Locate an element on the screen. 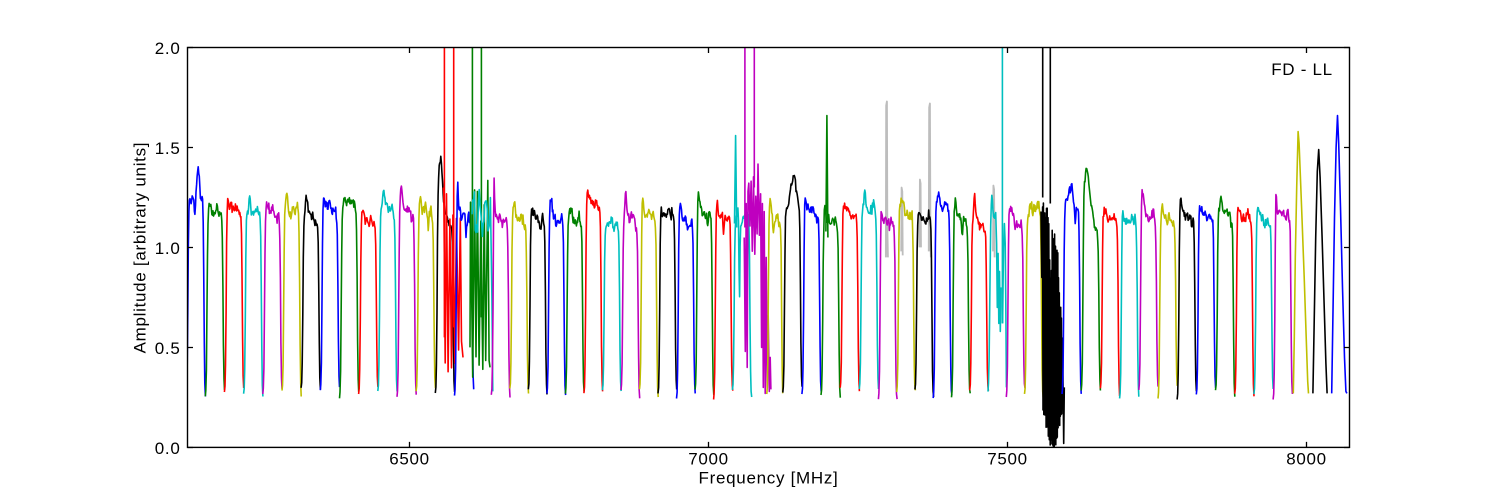 The height and width of the screenshot is (500, 1500). svg-text: 1.5 is located at coordinates (168, 148).